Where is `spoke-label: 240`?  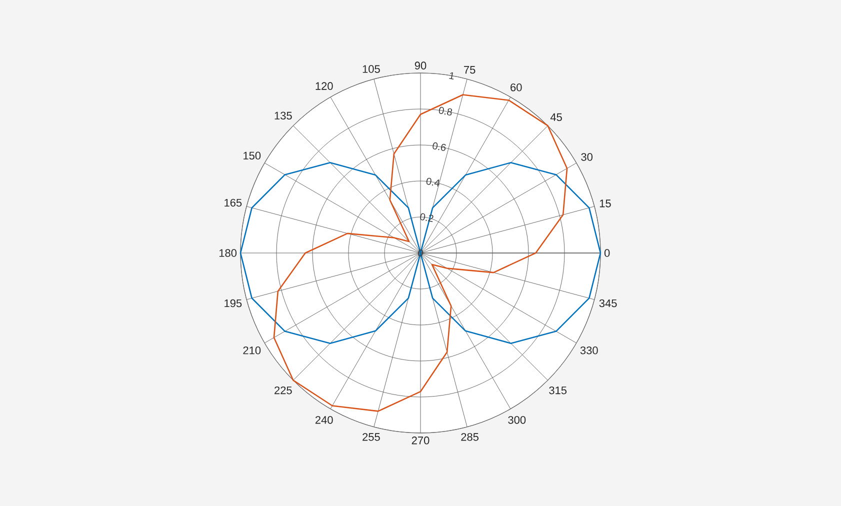 spoke-label: 240 is located at coordinates (324, 420).